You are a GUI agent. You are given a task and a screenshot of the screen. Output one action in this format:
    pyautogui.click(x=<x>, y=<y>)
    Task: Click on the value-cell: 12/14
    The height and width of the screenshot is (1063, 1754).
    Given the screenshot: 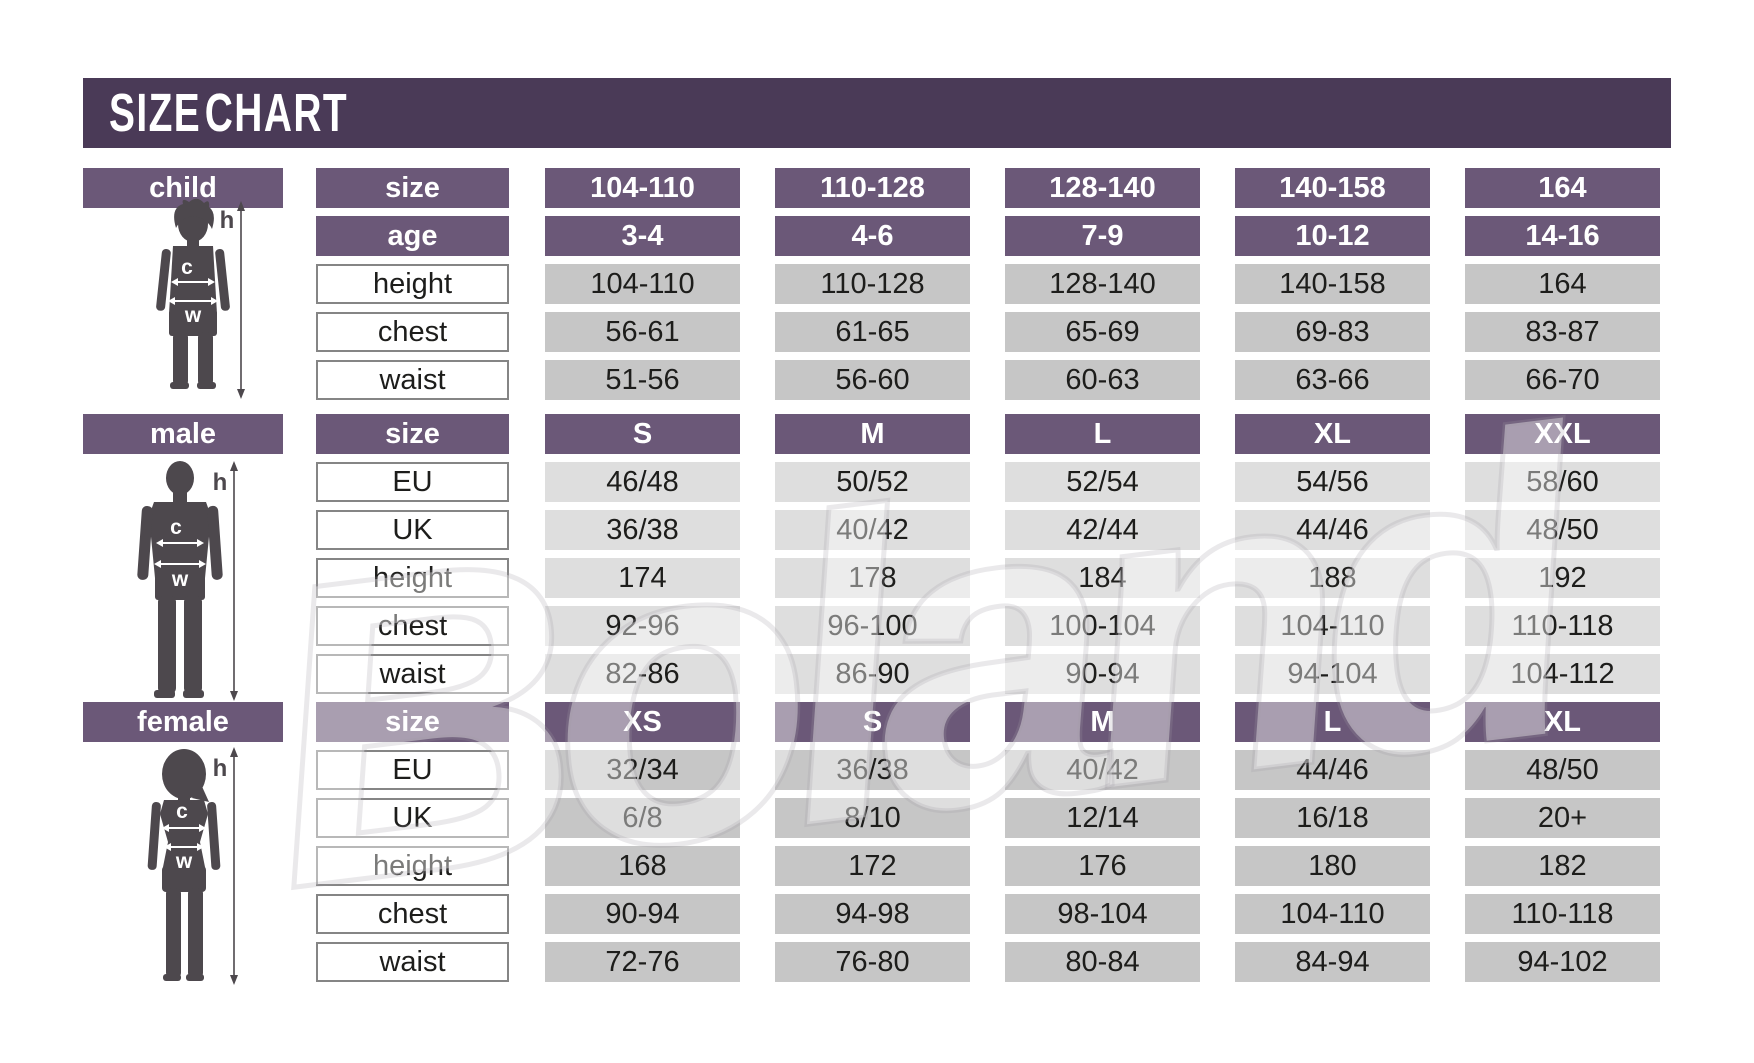 What is the action you would take?
    pyautogui.click(x=1102, y=818)
    